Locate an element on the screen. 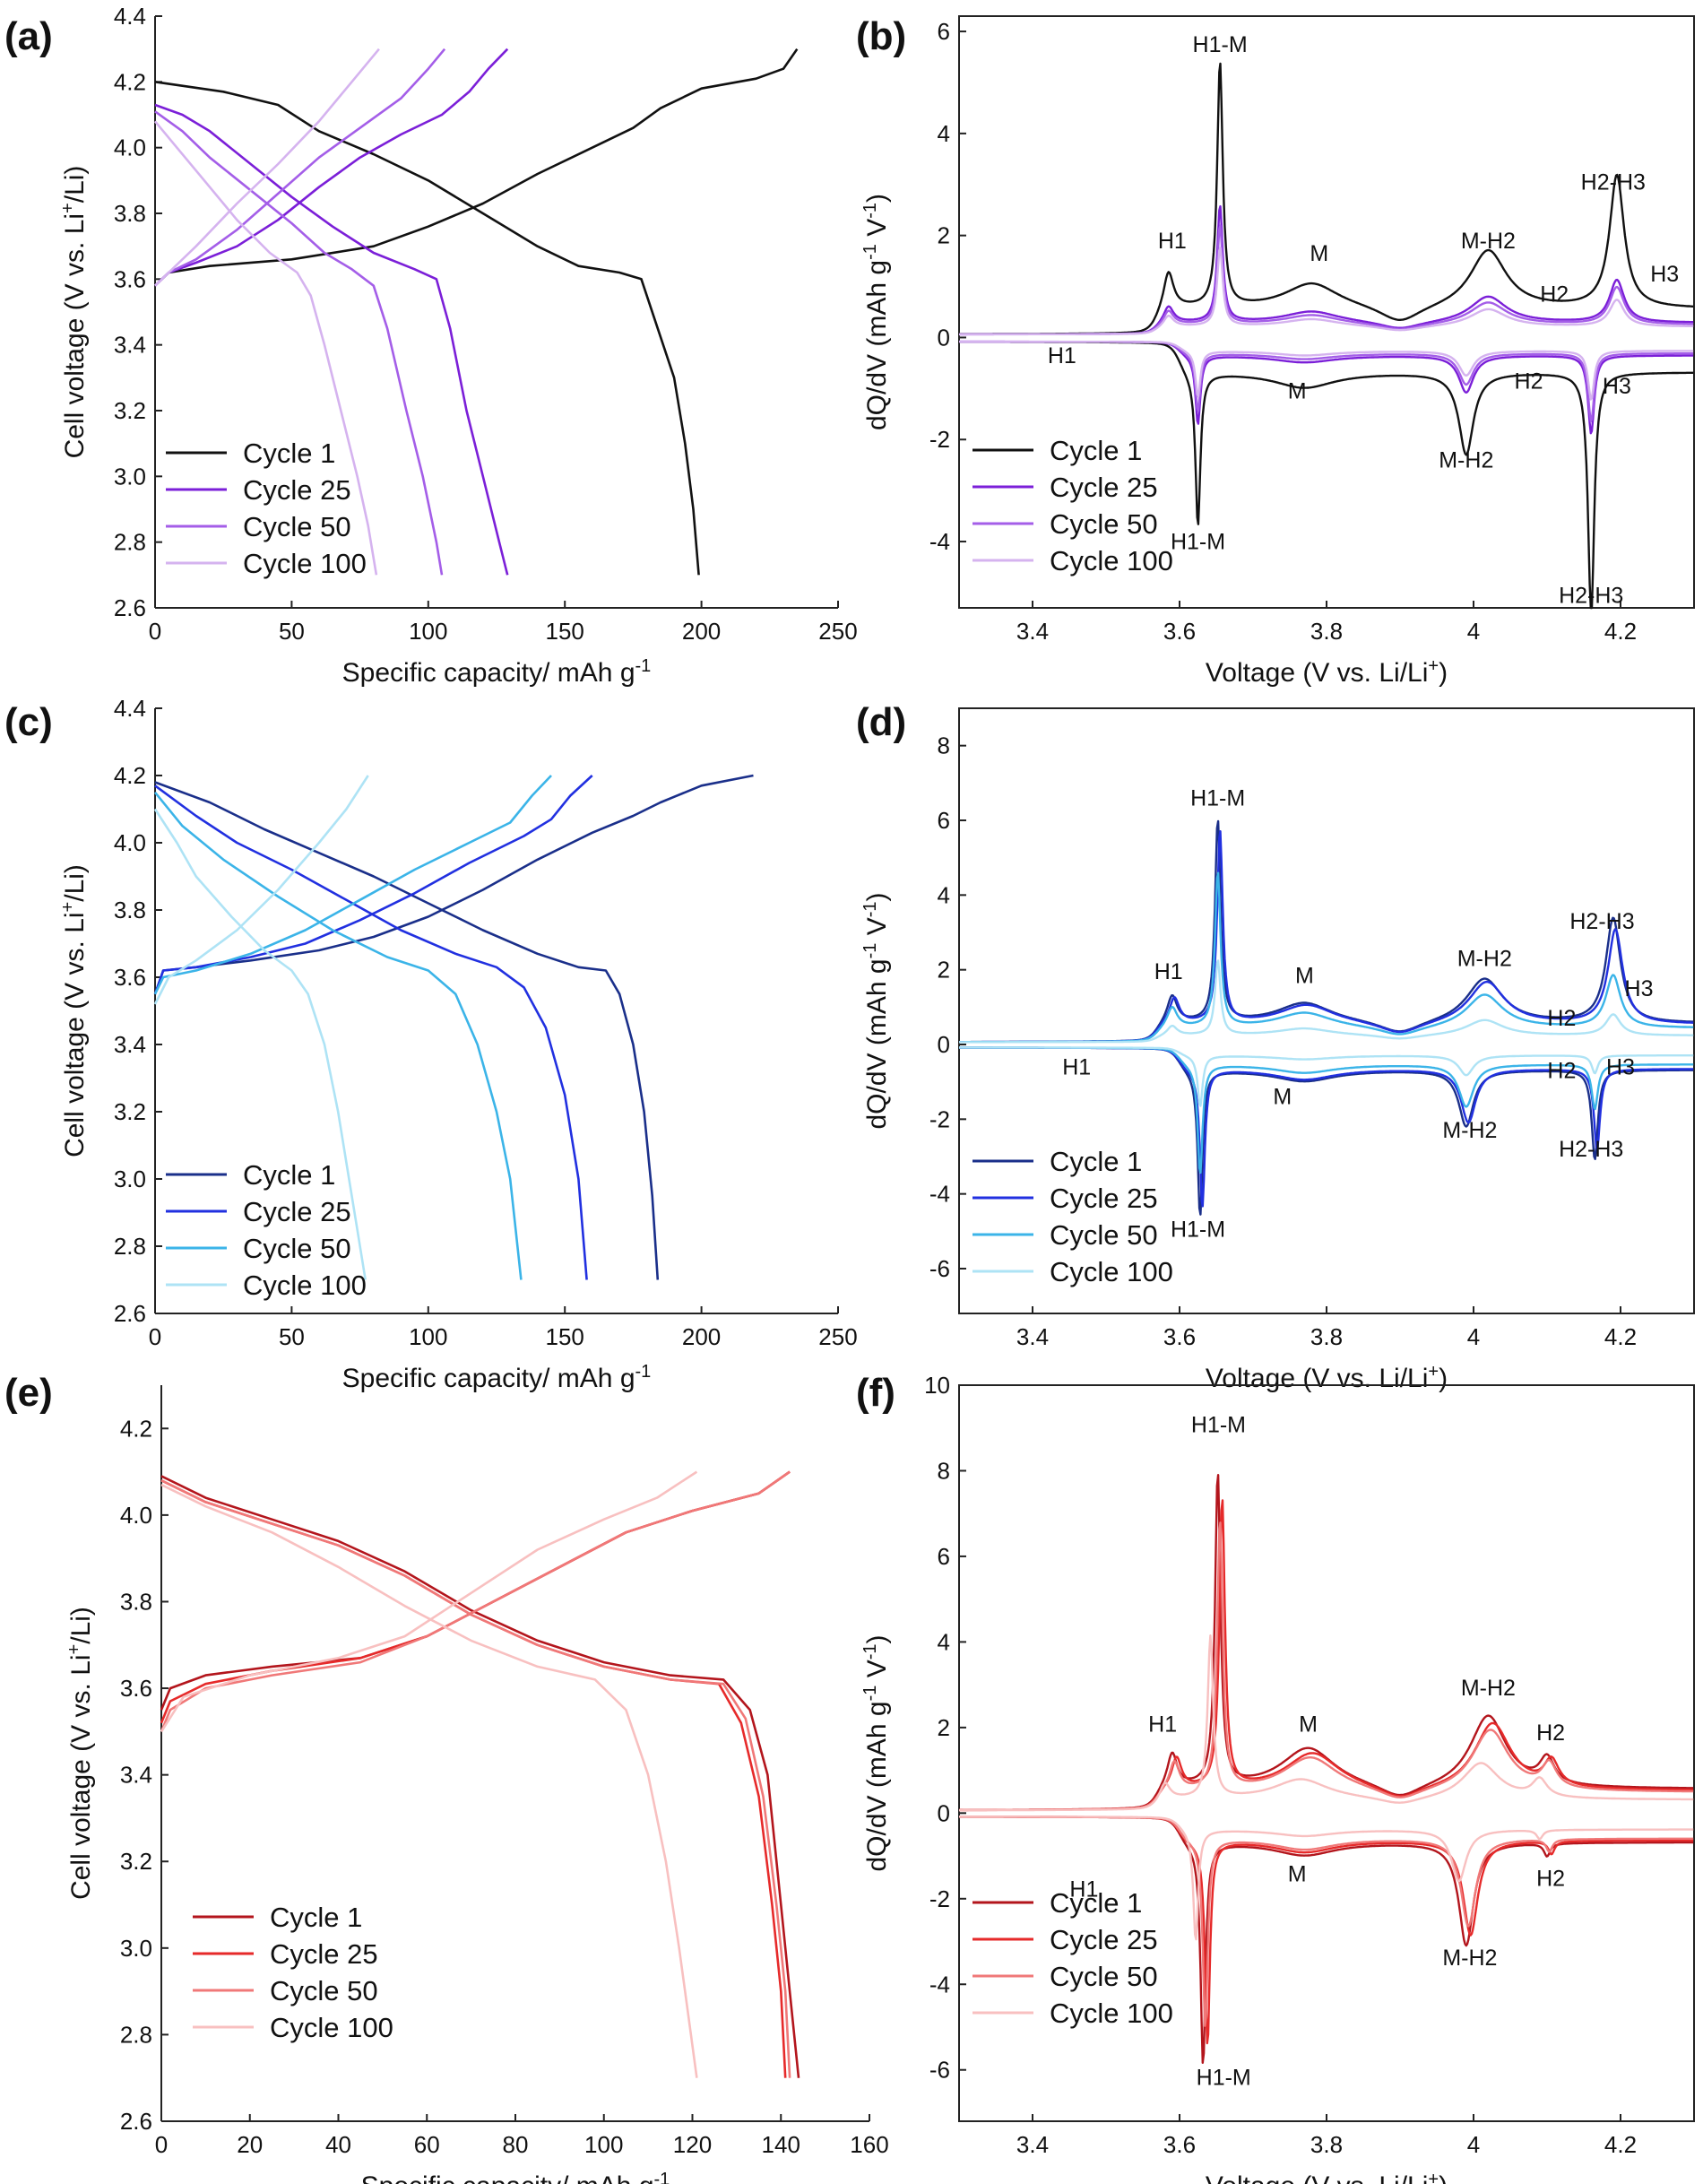 This screenshot has width=1703, height=2184. y-tick-label: 8 is located at coordinates (944, 746).